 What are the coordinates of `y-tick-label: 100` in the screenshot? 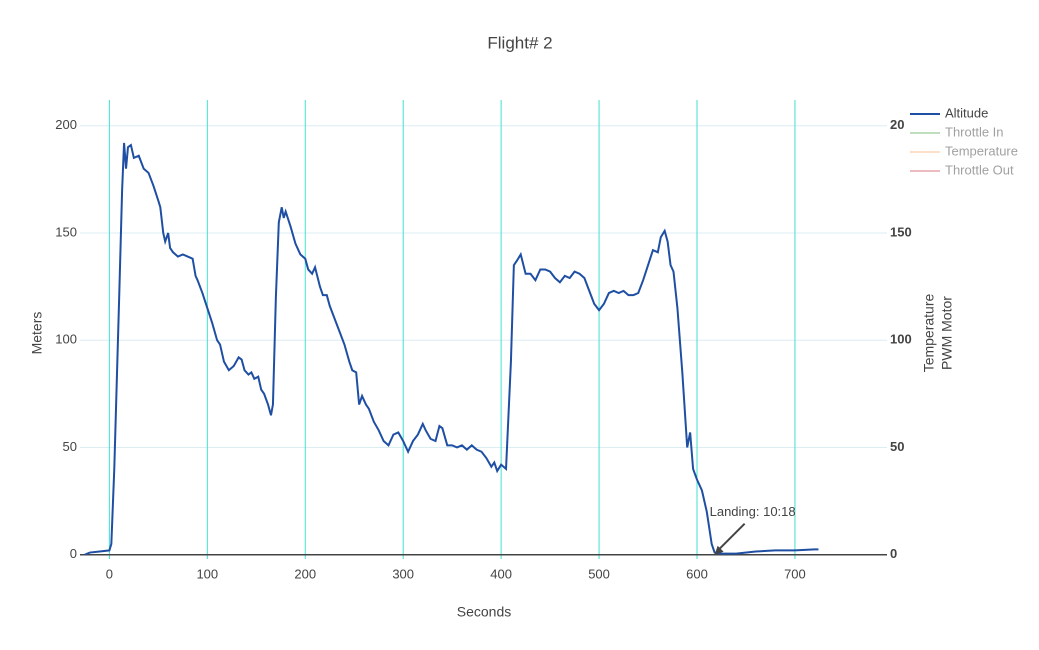 It's located at (66, 339).